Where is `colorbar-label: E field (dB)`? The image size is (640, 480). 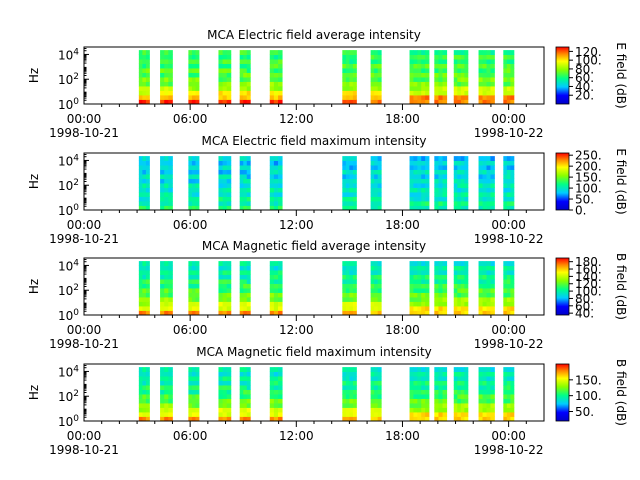 colorbar-label: E field (dB) is located at coordinates (621, 181).